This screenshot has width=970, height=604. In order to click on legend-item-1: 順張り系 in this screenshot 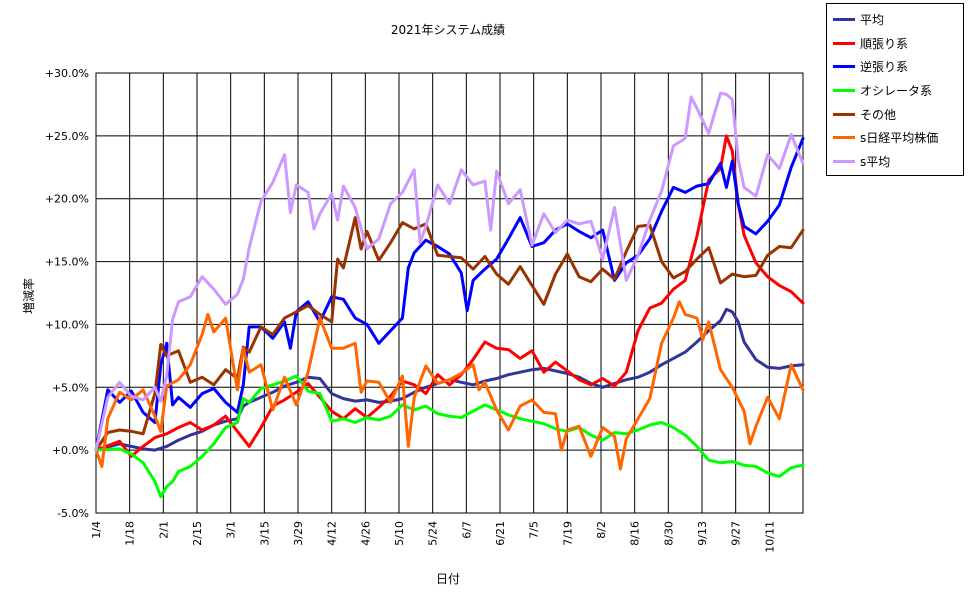, I will do `click(895, 44)`.